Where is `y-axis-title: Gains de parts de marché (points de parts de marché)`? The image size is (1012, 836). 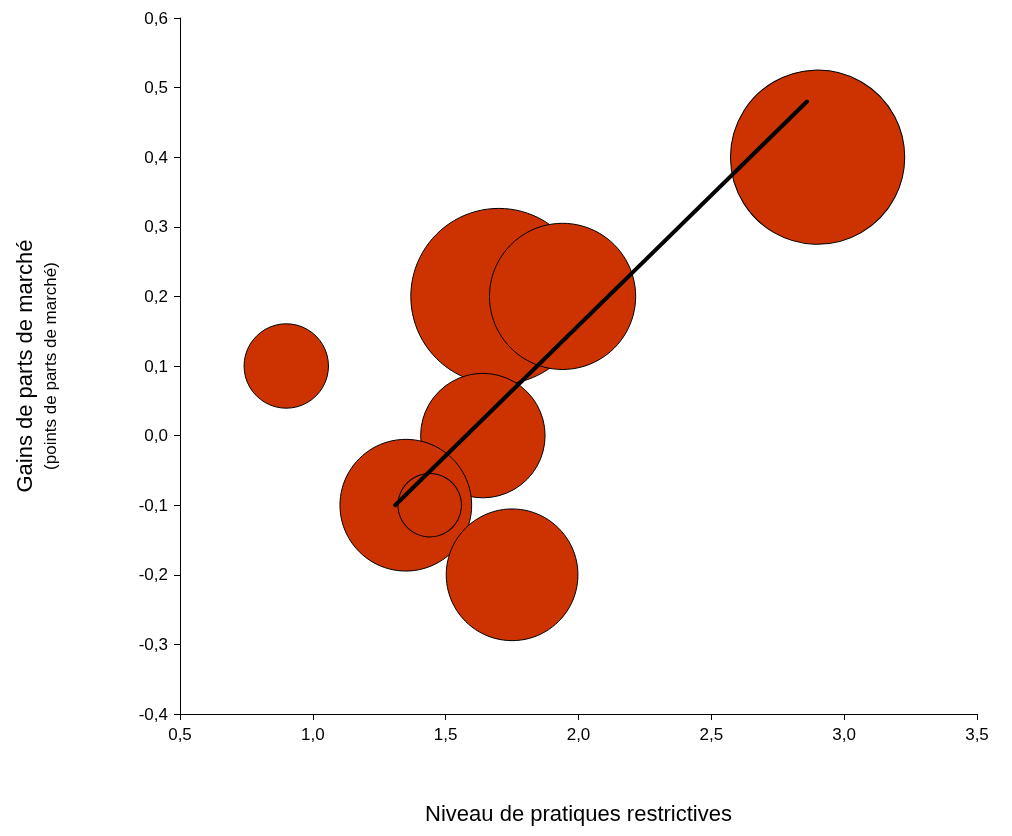
y-axis-title: Gains de parts de marché (points de parts de marché) is located at coordinates (35, 366).